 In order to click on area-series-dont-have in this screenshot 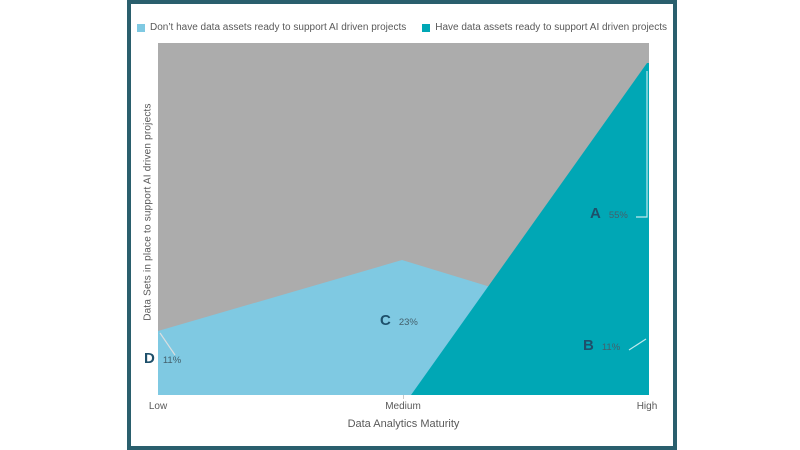, I will do `click(339, 327)`.